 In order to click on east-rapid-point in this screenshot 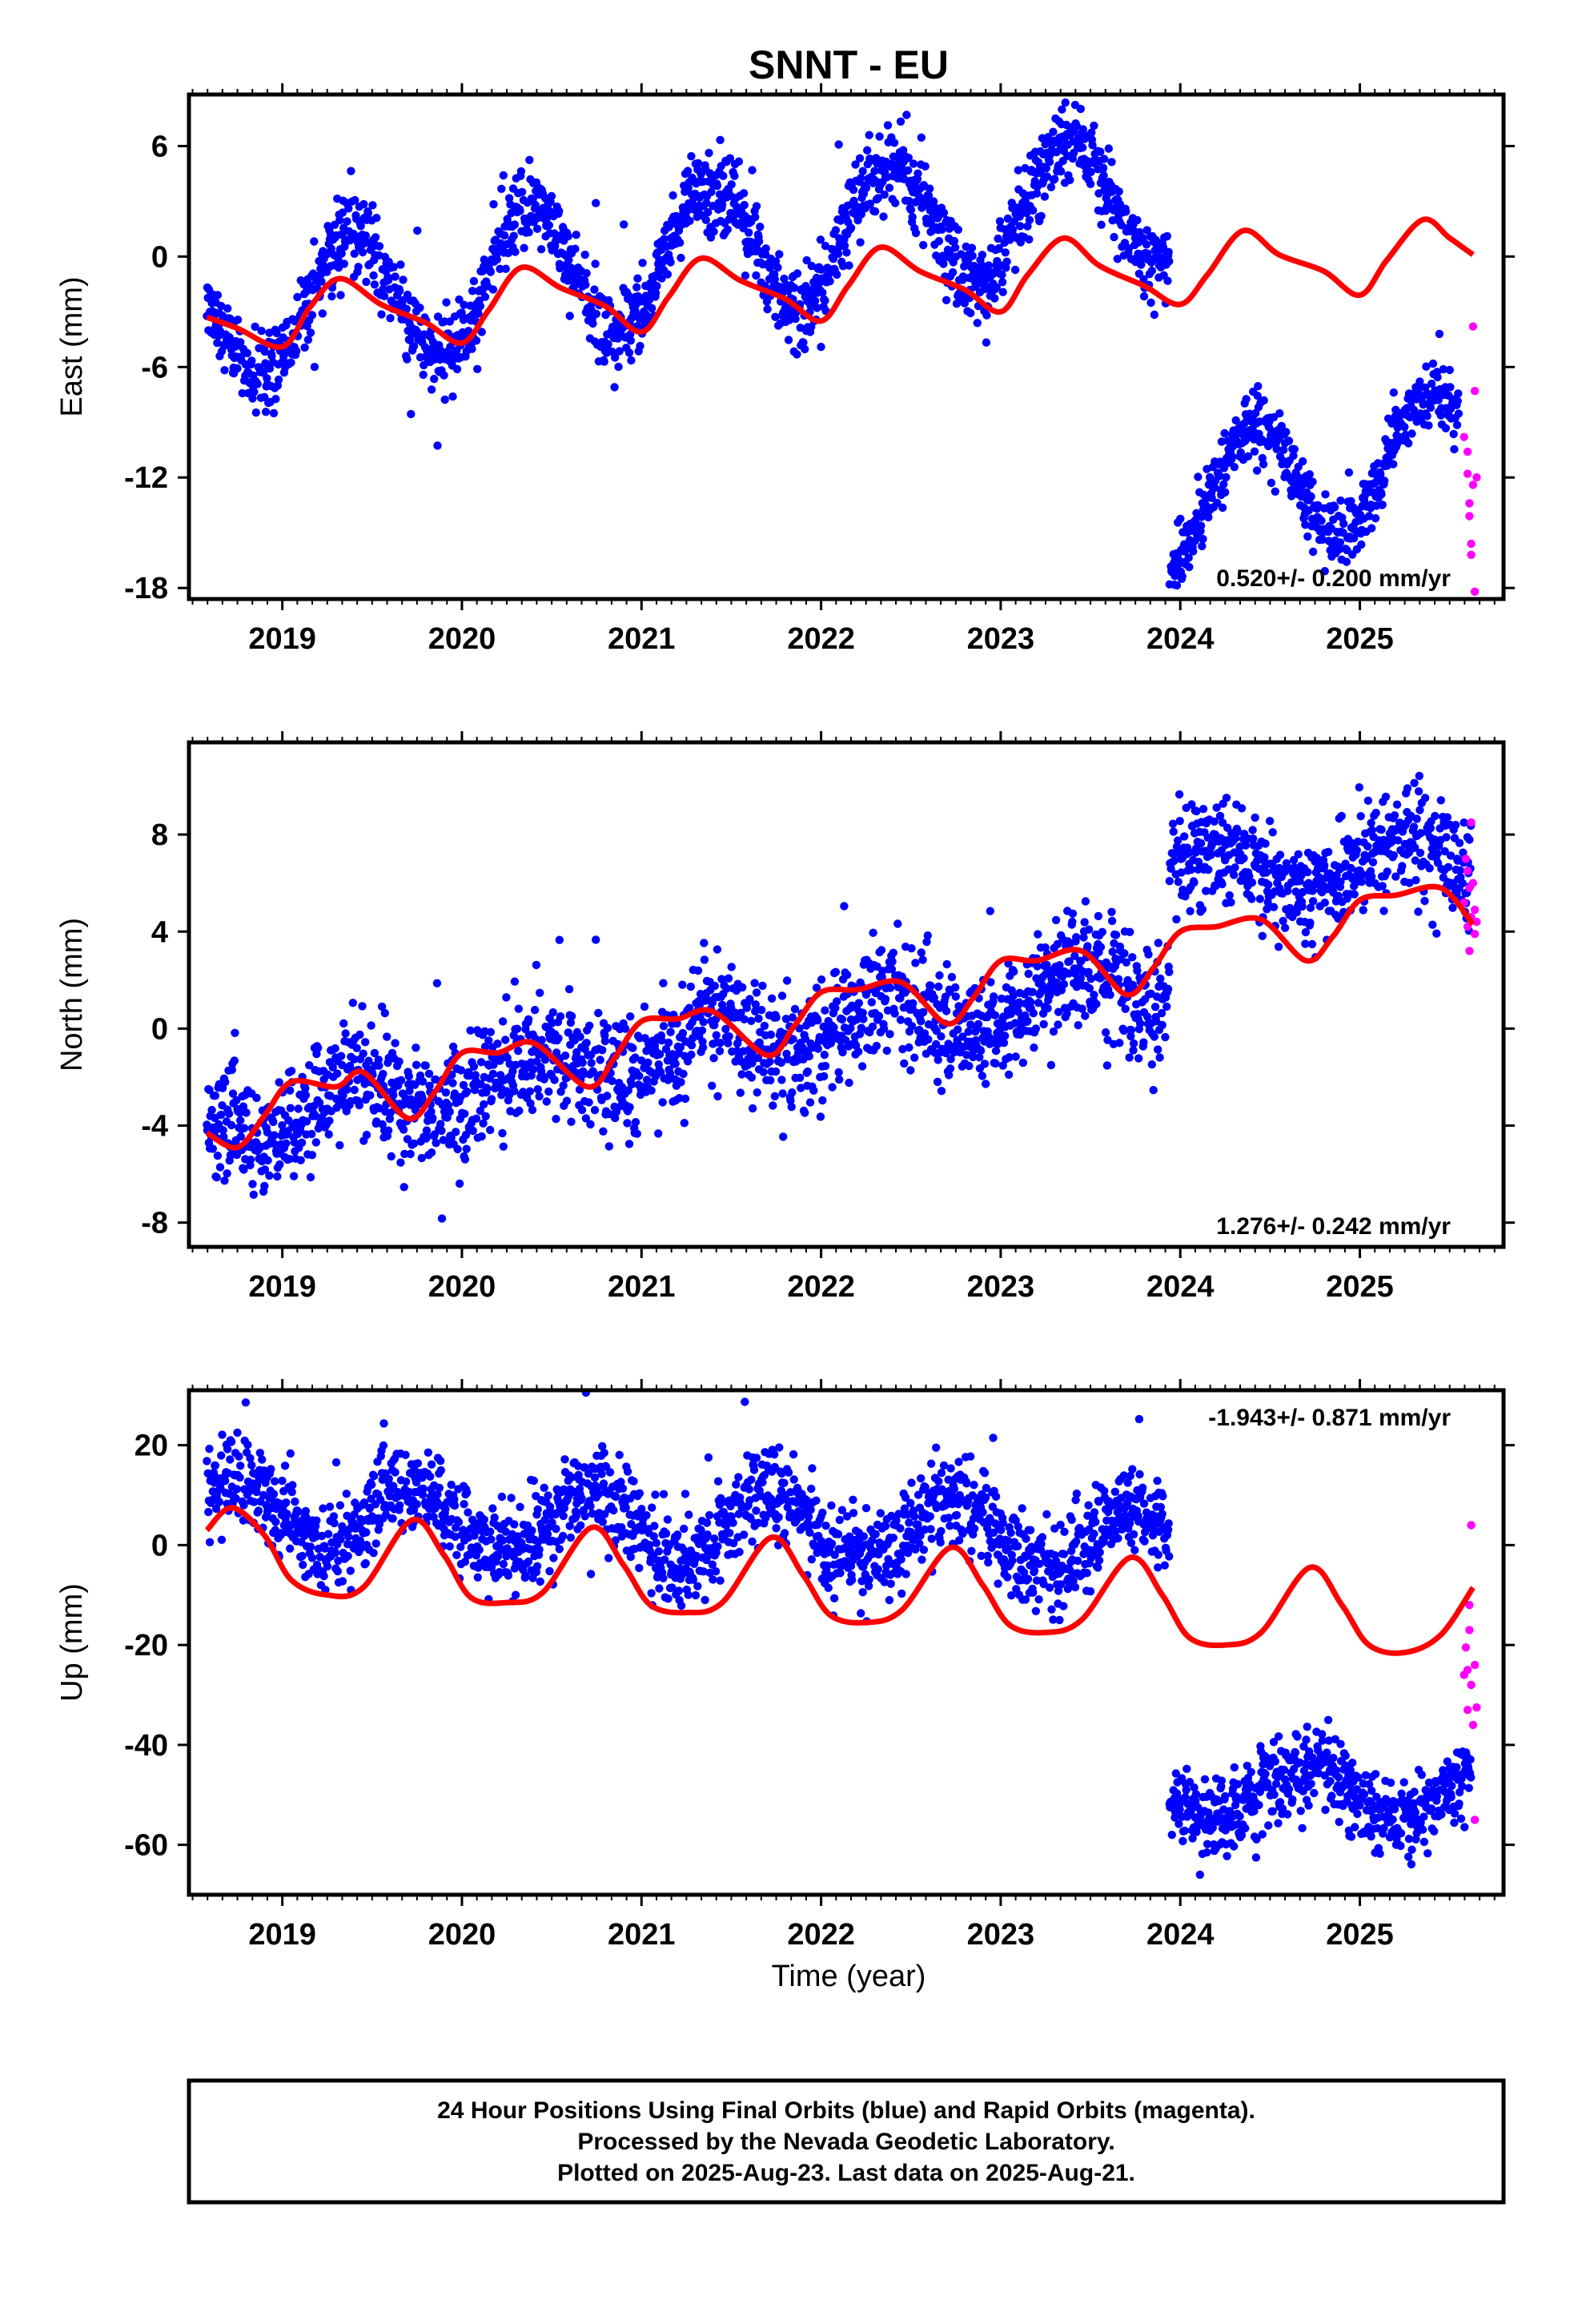, I will do `click(1471, 554)`.